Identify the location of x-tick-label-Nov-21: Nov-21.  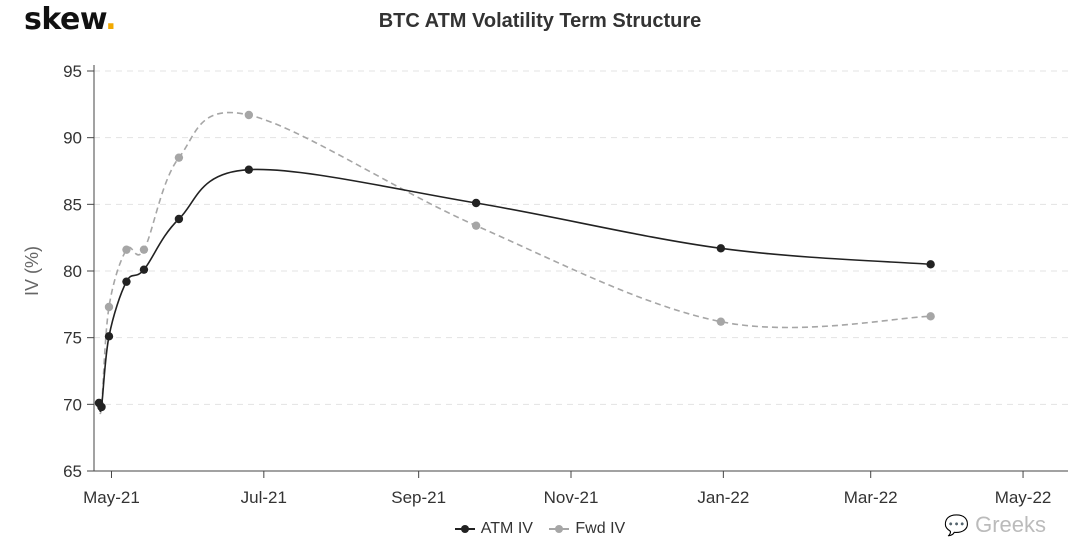
(571, 497).